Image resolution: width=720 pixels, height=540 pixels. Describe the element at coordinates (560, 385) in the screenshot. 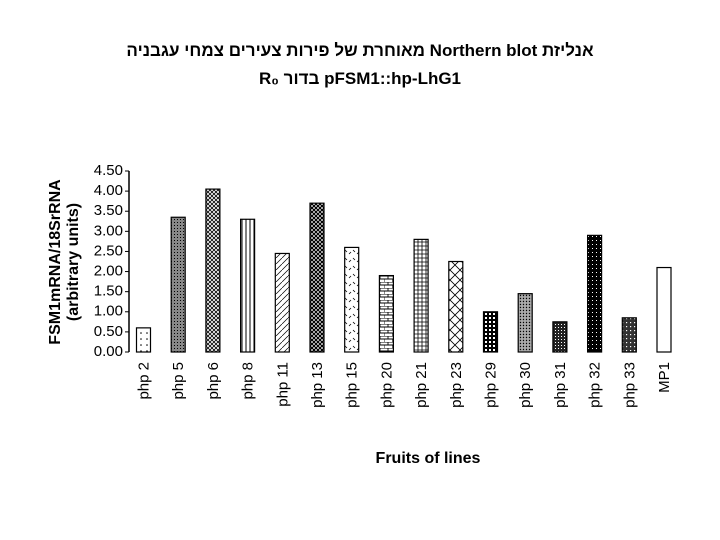

I see `x-tick-label: php 31` at that location.